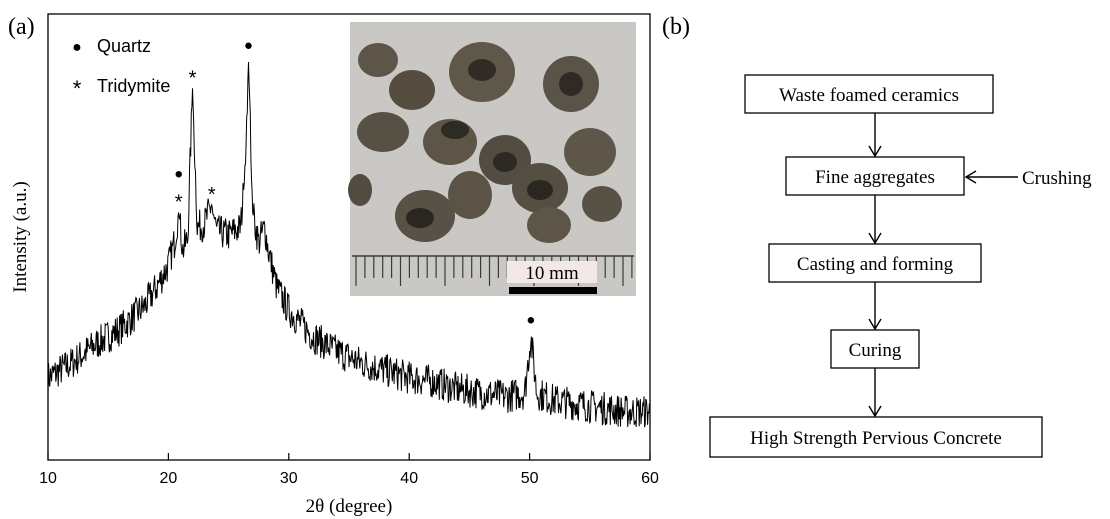 The width and height of the screenshot is (1110, 519). Describe the element at coordinates (650, 478) in the screenshot. I see `x-tick-label: 60` at that location.